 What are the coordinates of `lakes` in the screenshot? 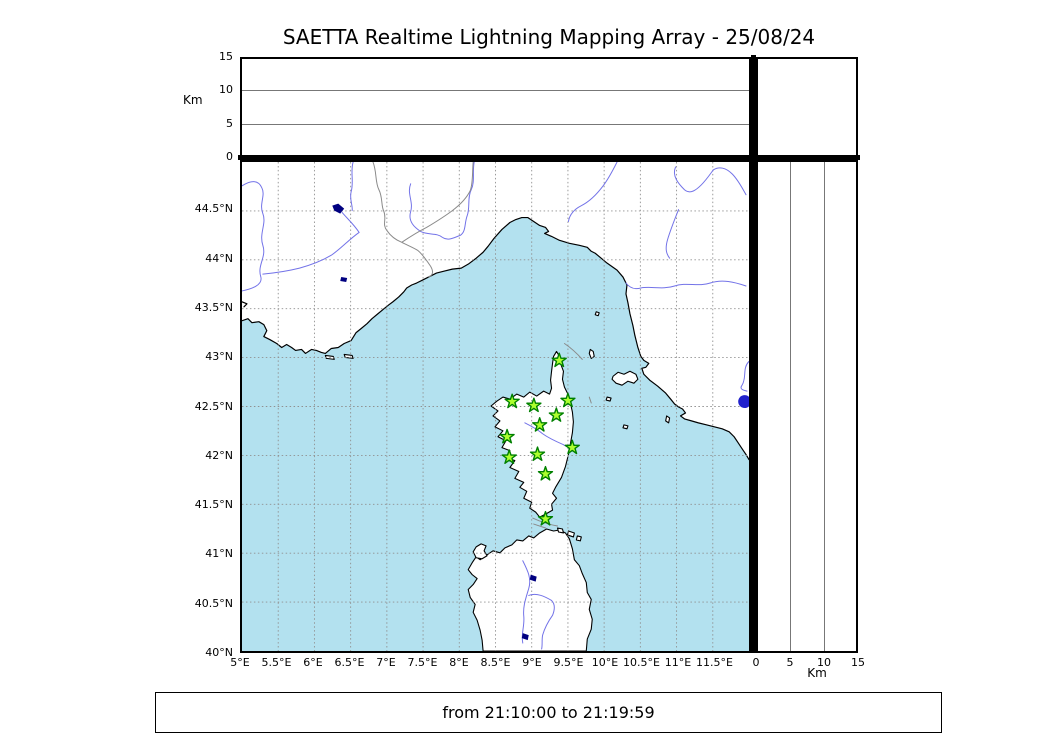 It's located at (434, 422).